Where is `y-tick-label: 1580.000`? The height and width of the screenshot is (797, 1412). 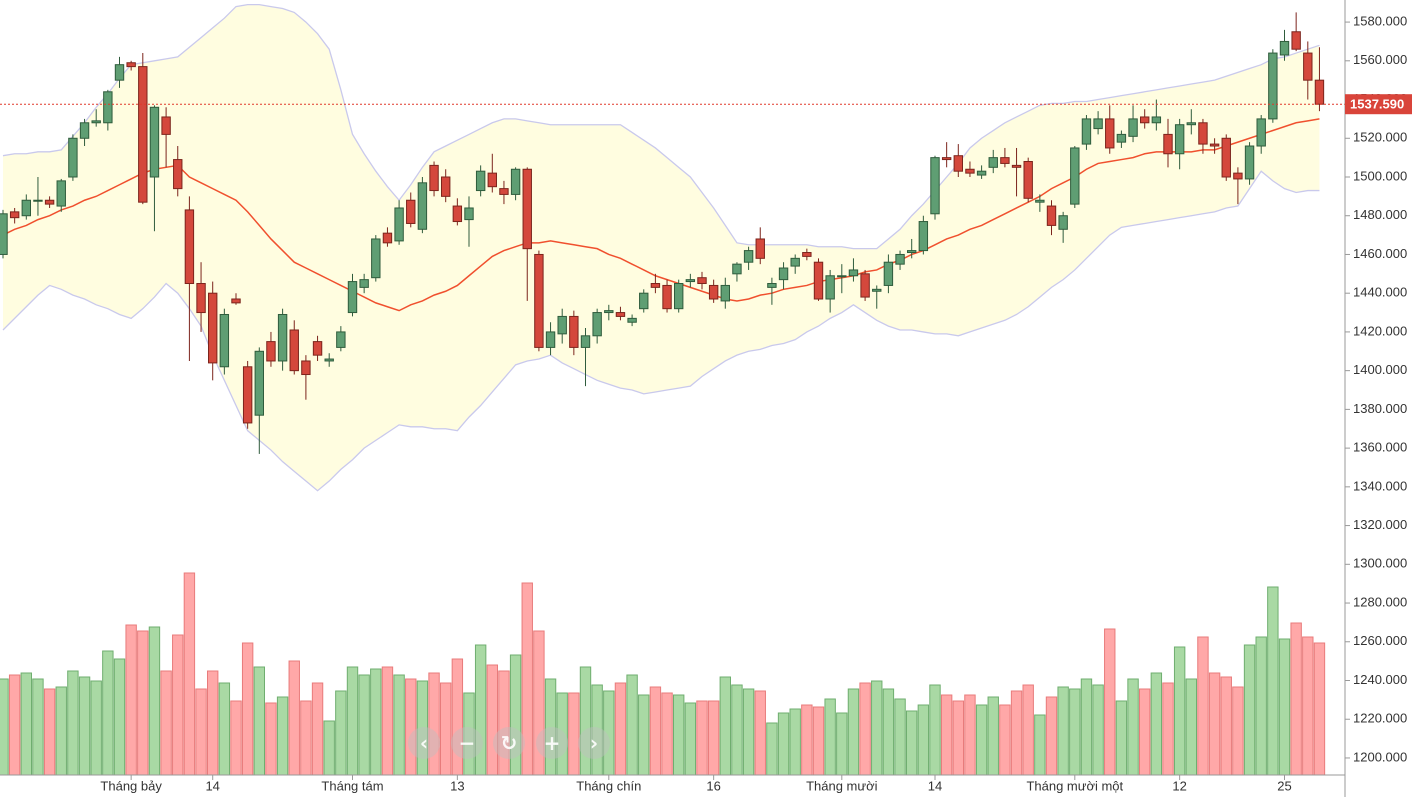 y-tick-label: 1580.000 is located at coordinates (1380, 21).